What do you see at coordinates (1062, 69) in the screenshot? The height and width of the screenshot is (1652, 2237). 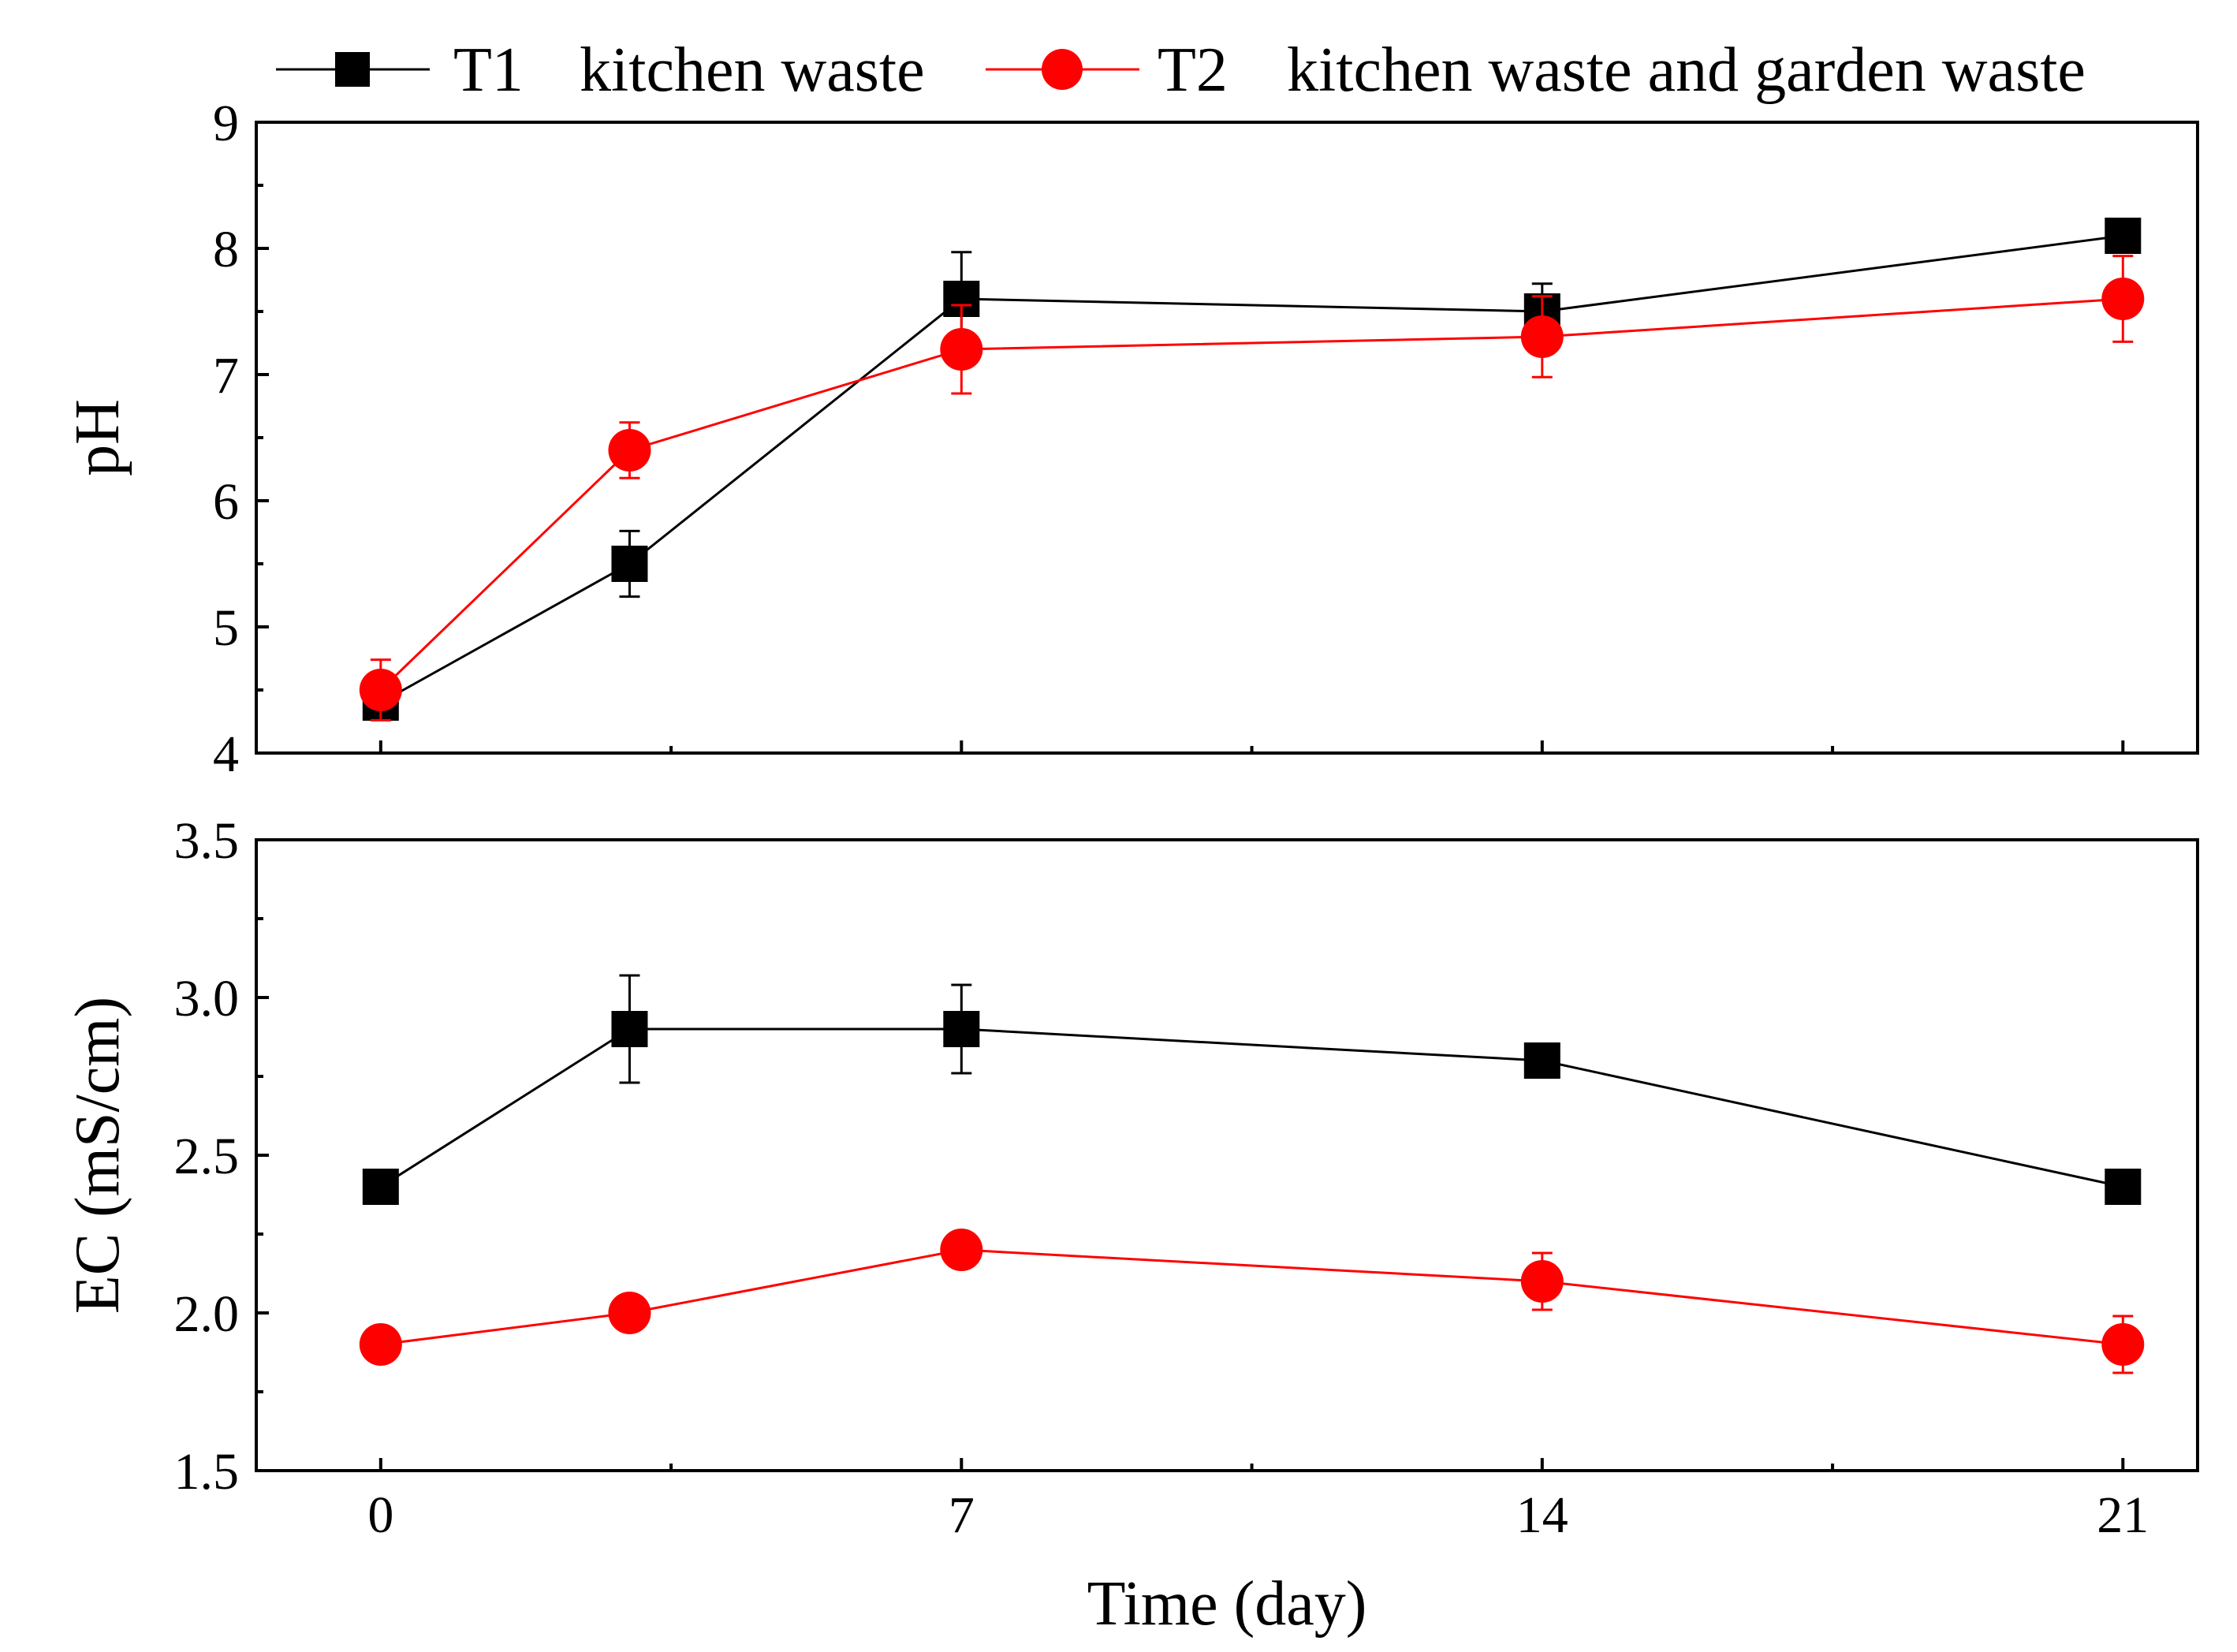 I see `legend-circle-marker-icon` at bounding box center [1062, 69].